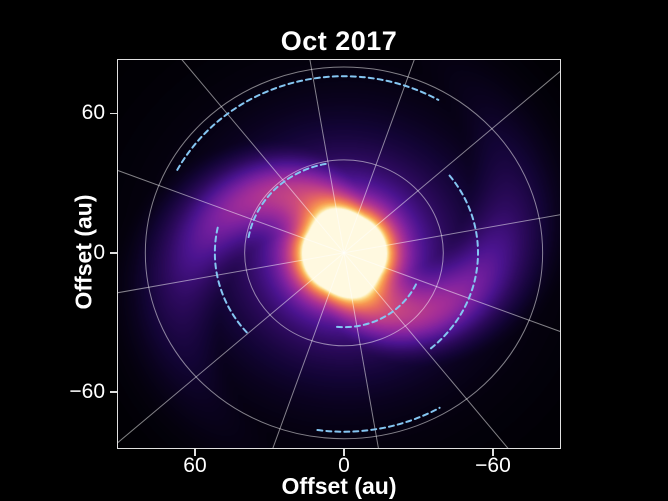 Image resolution: width=668 pixels, height=501 pixels. I want to click on x-tick-label: 60, so click(195, 465).